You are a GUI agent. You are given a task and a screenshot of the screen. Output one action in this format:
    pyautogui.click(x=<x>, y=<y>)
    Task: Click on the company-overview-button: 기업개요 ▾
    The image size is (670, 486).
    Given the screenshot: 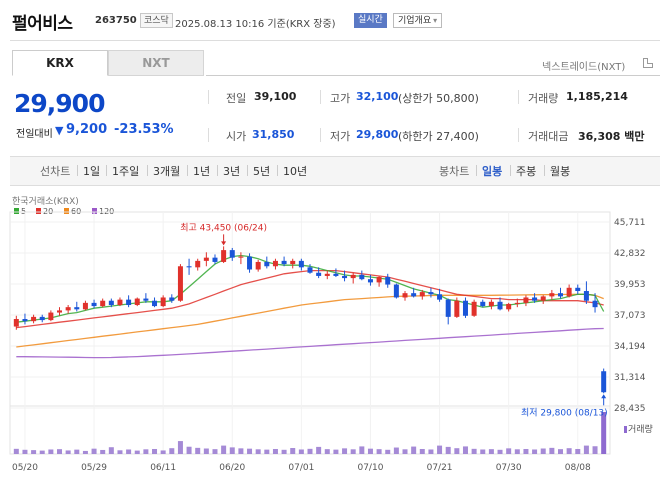 What is the action you would take?
    pyautogui.click(x=418, y=20)
    